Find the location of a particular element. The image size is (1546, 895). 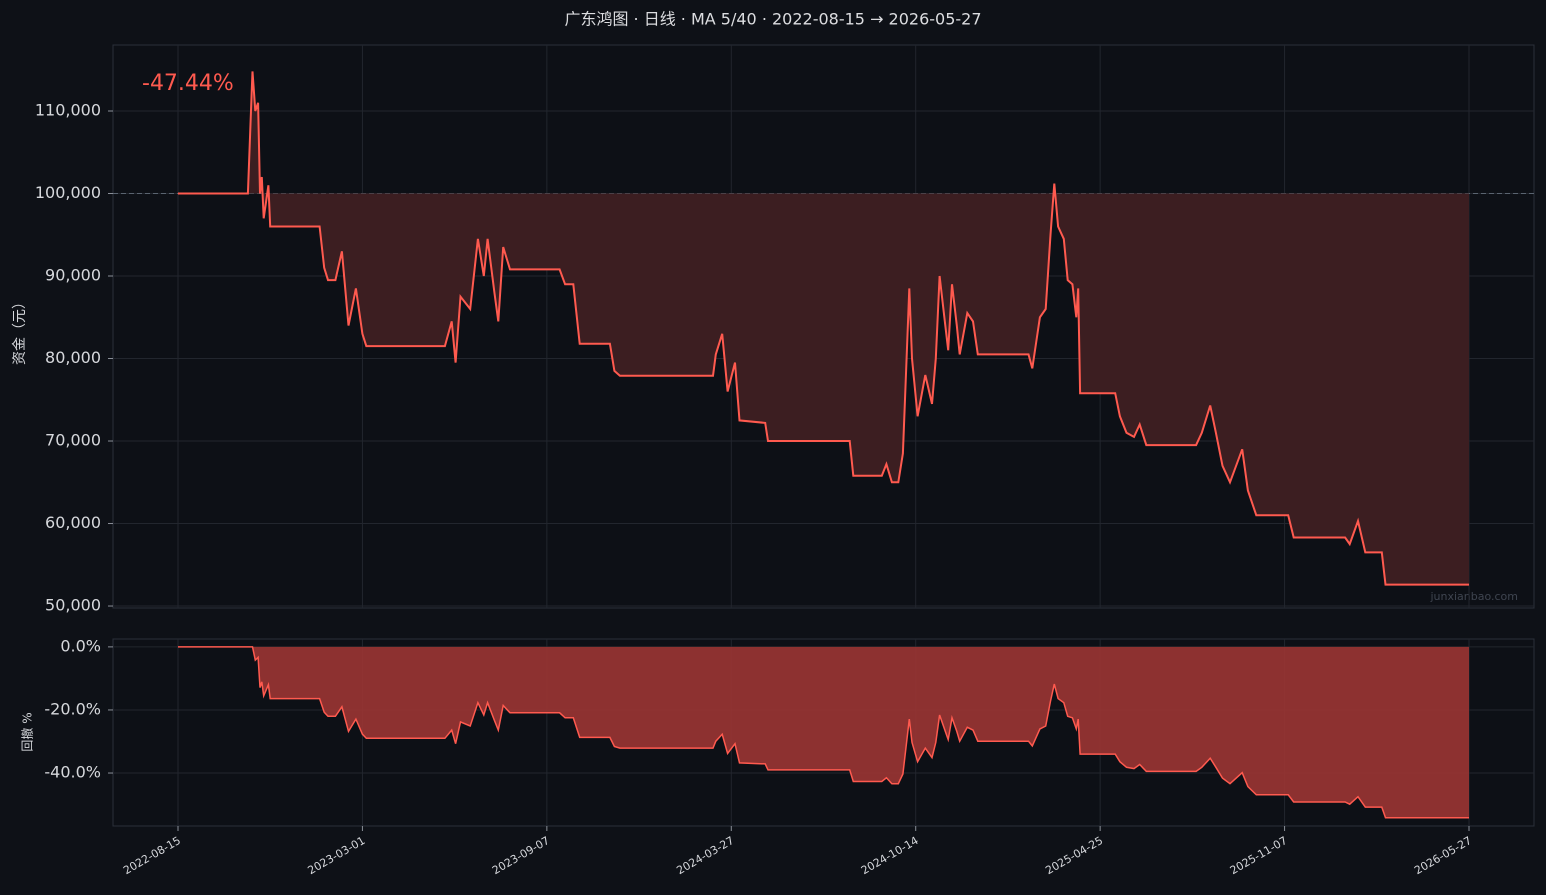

y-tick-label: 50,000 is located at coordinates (73, 605).